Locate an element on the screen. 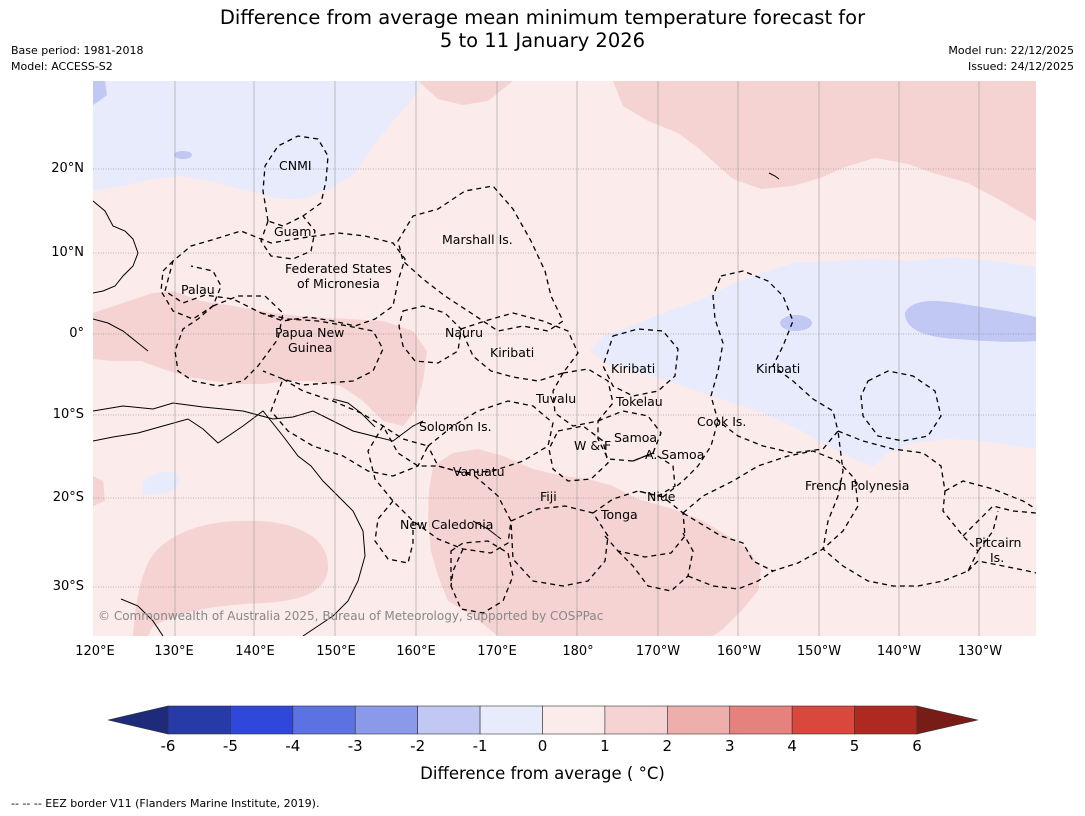 The height and width of the screenshot is (816, 1085). colorbar-tick-label: -6 is located at coordinates (168, 746).